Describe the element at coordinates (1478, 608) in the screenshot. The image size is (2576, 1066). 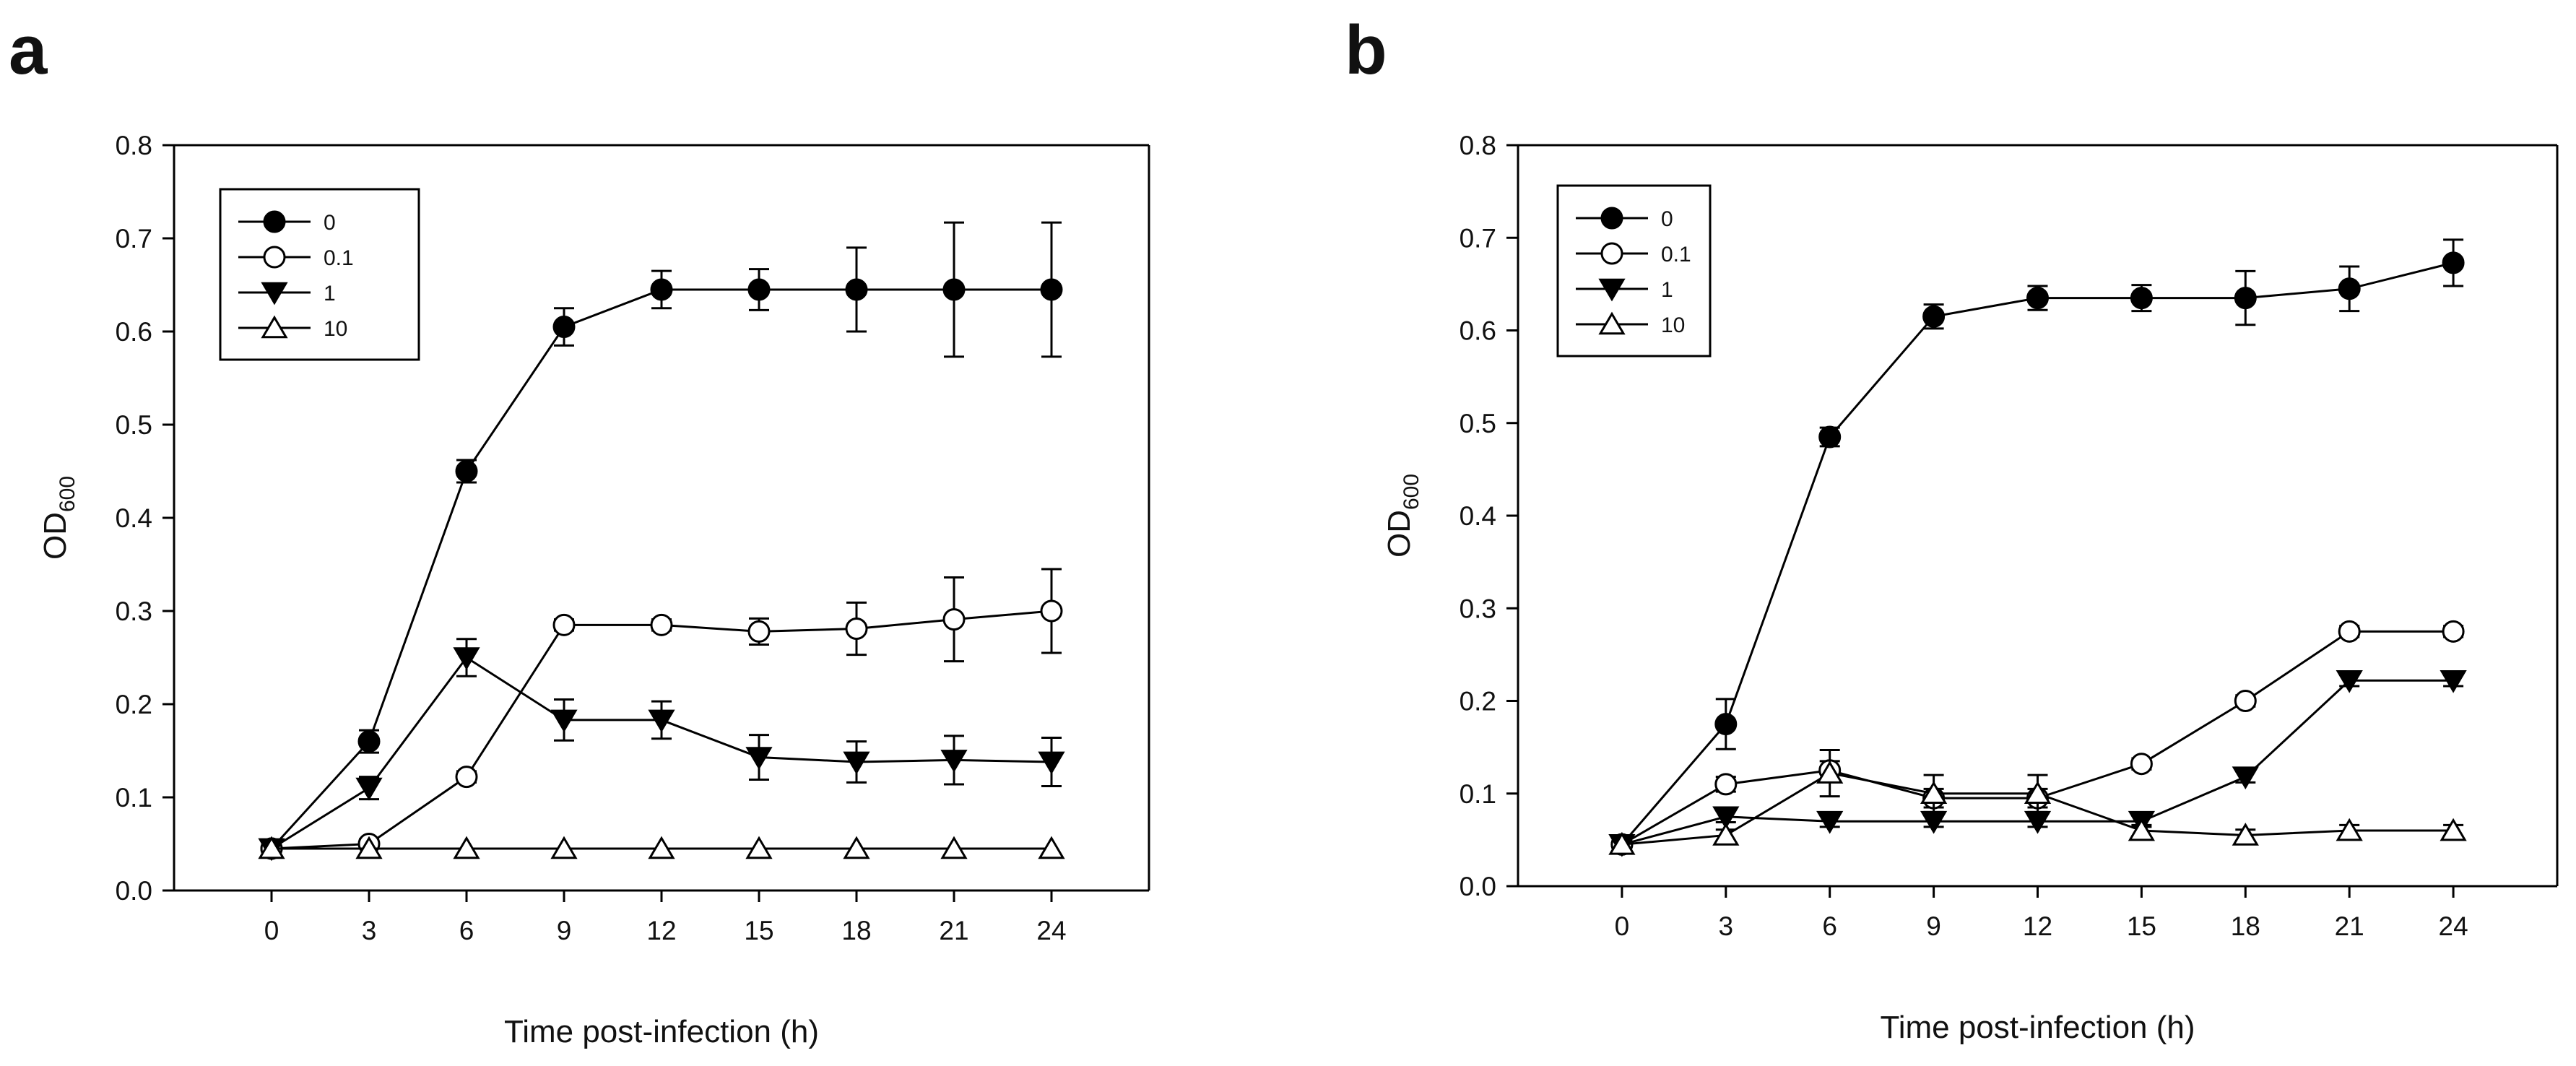
I see `y-tick-label: 0.3` at that location.